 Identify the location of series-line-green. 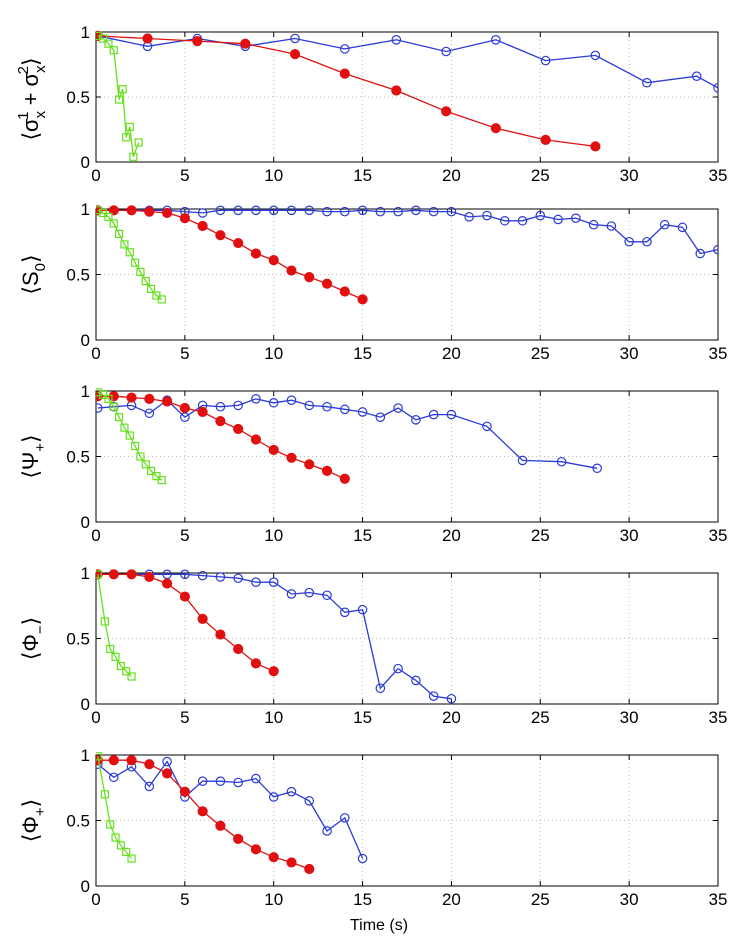
(114, 625).